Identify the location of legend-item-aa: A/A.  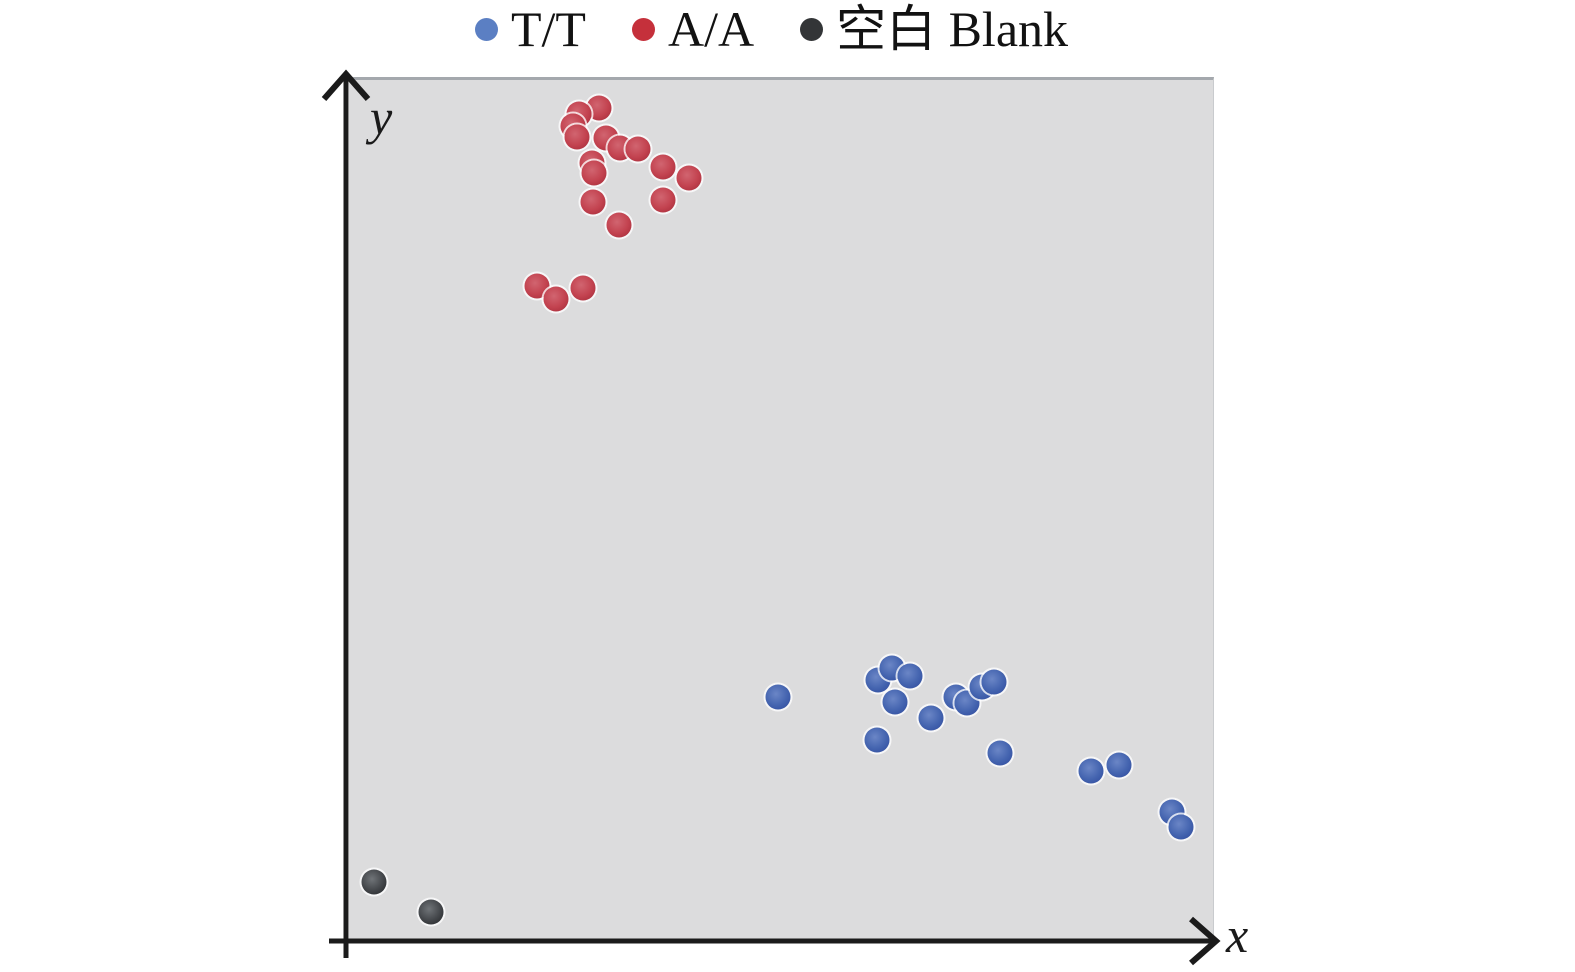
(693, 29).